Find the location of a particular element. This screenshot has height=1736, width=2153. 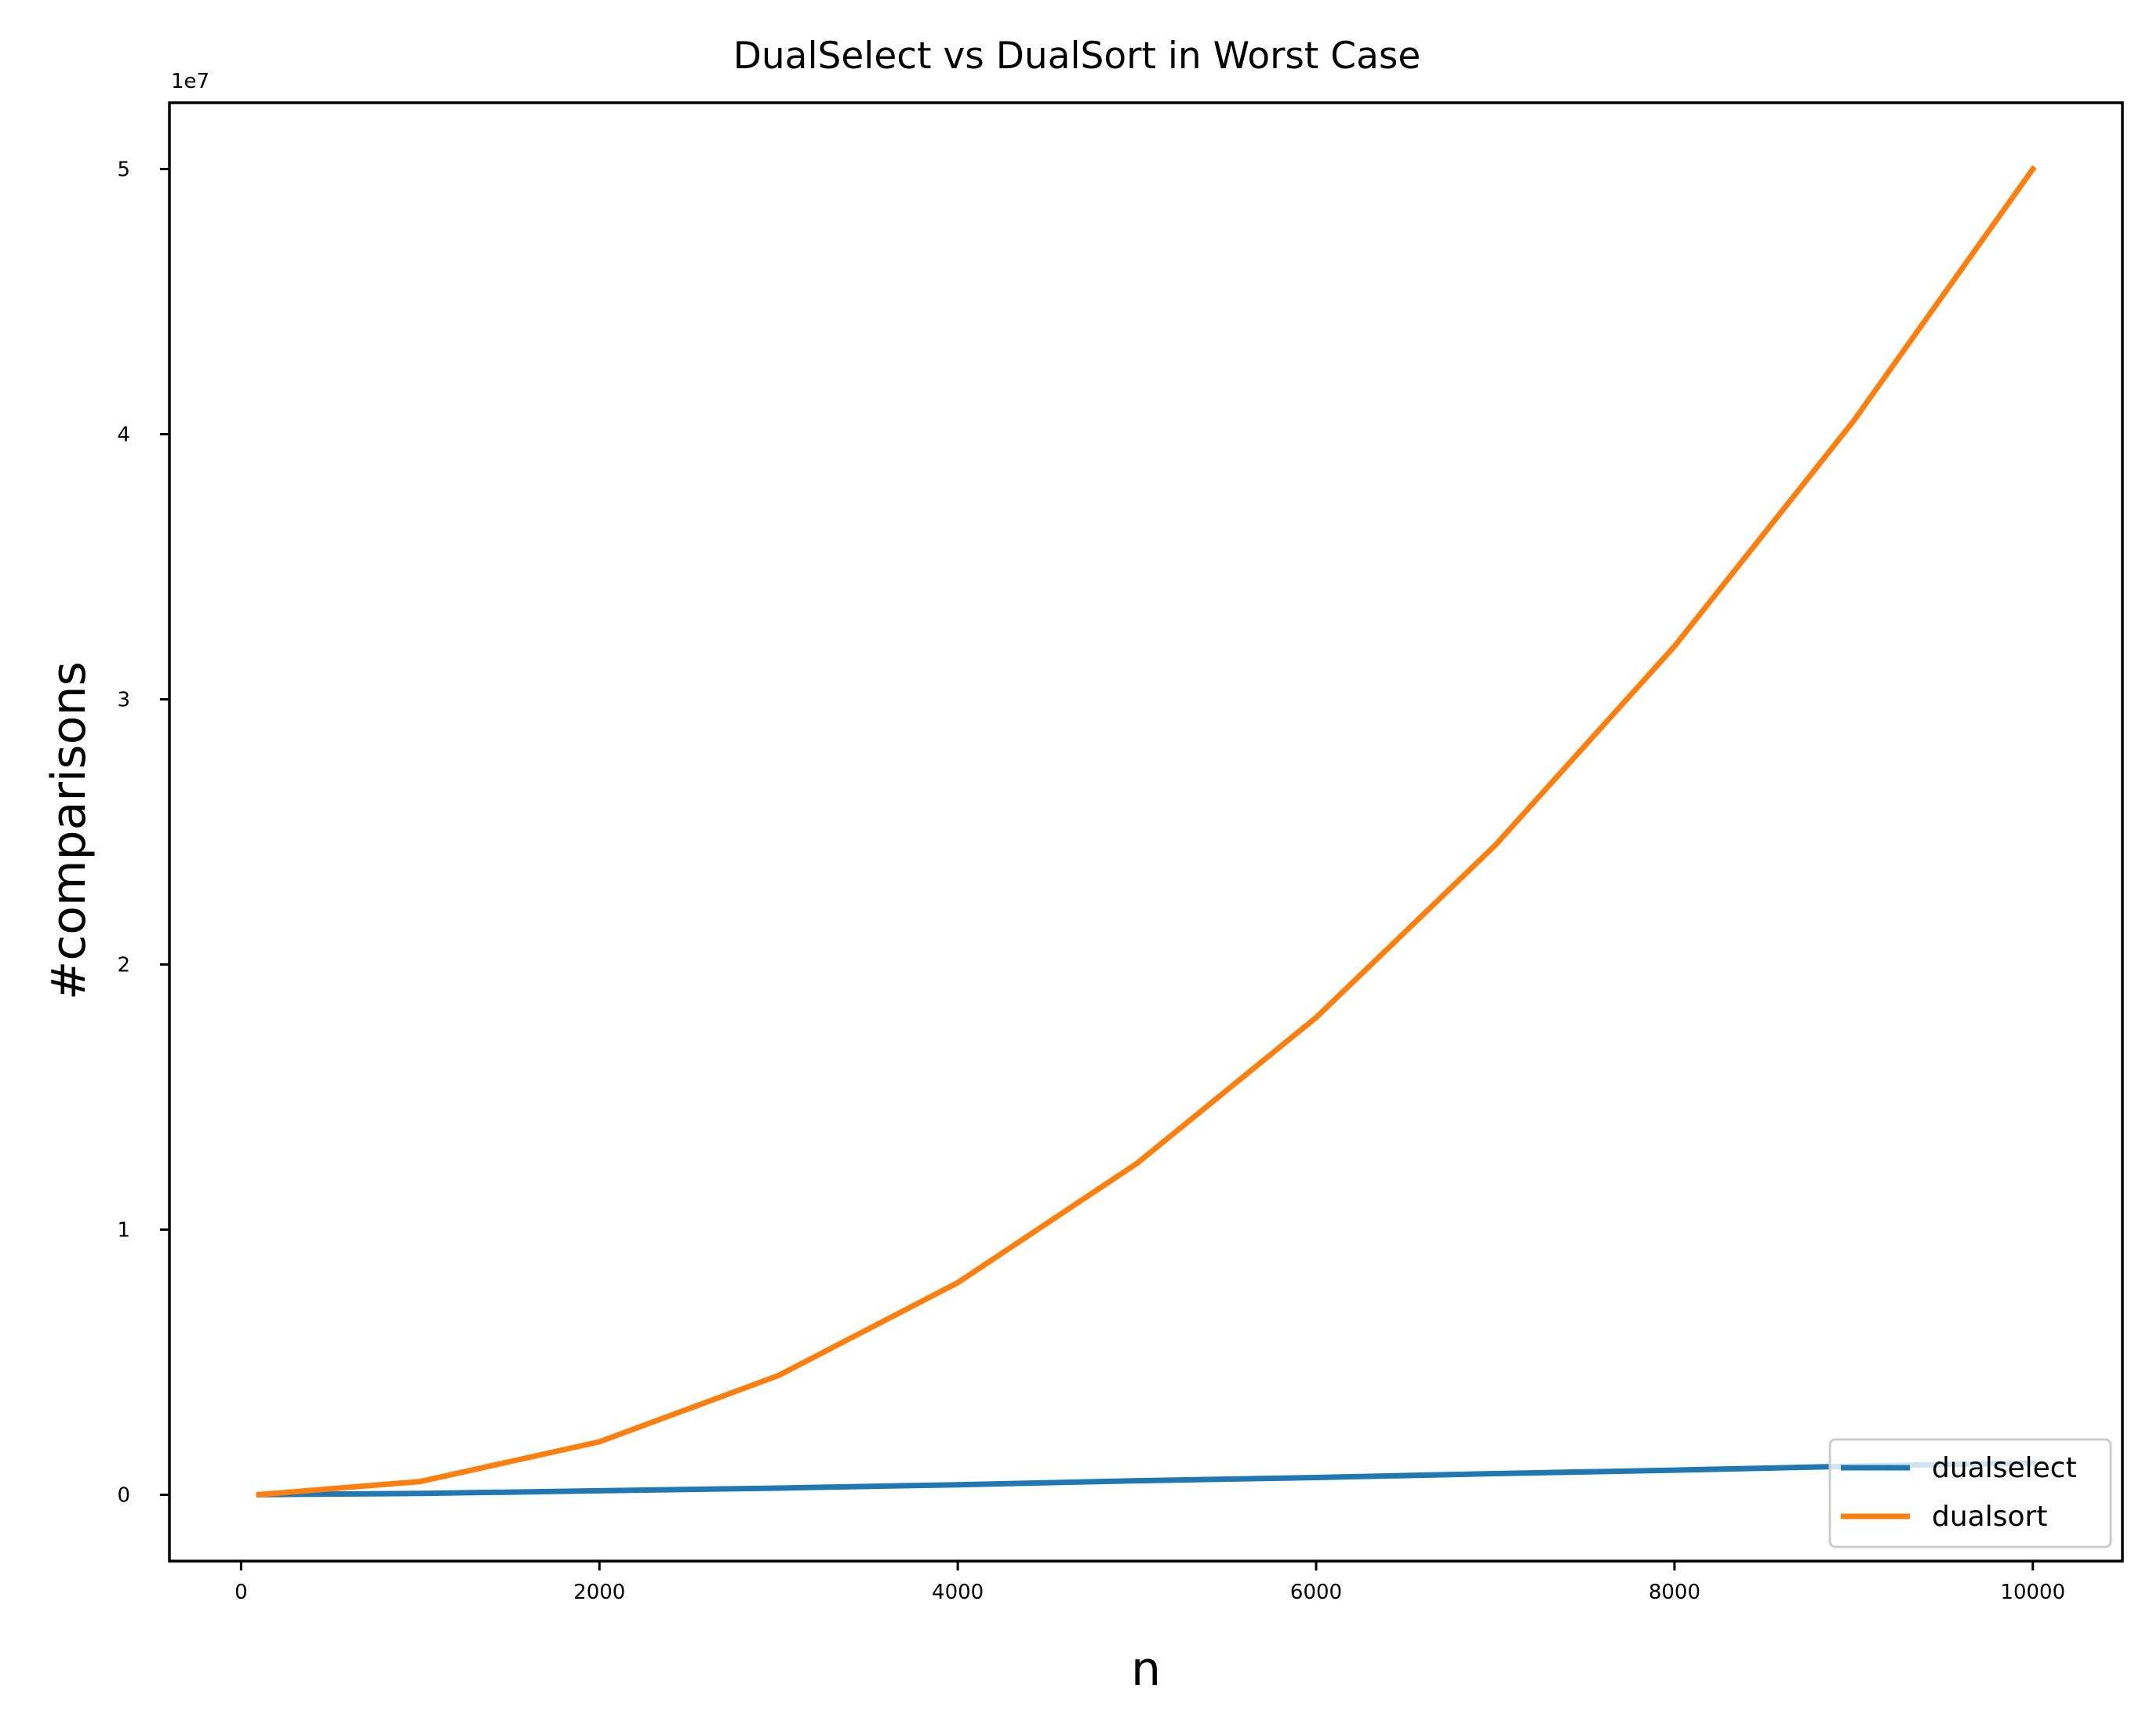

y-axis-offset-label: 1e7 is located at coordinates (190, 81).